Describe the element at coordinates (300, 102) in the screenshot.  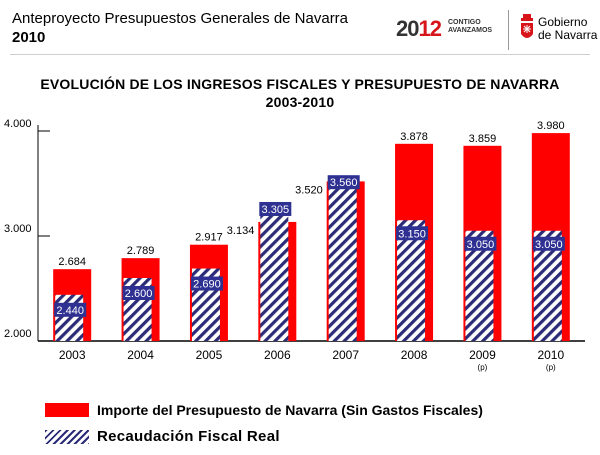
I see `chart-title-line2: 2003-2010` at that location.